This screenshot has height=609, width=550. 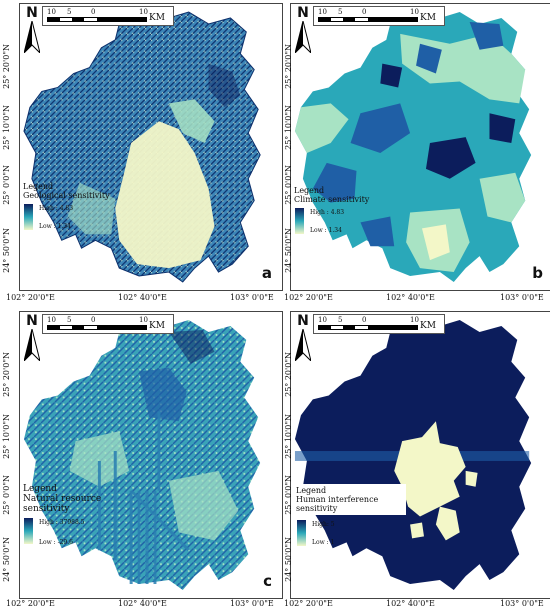 I want to click on legend-low: Low : 1, so click(x=323, y=542).